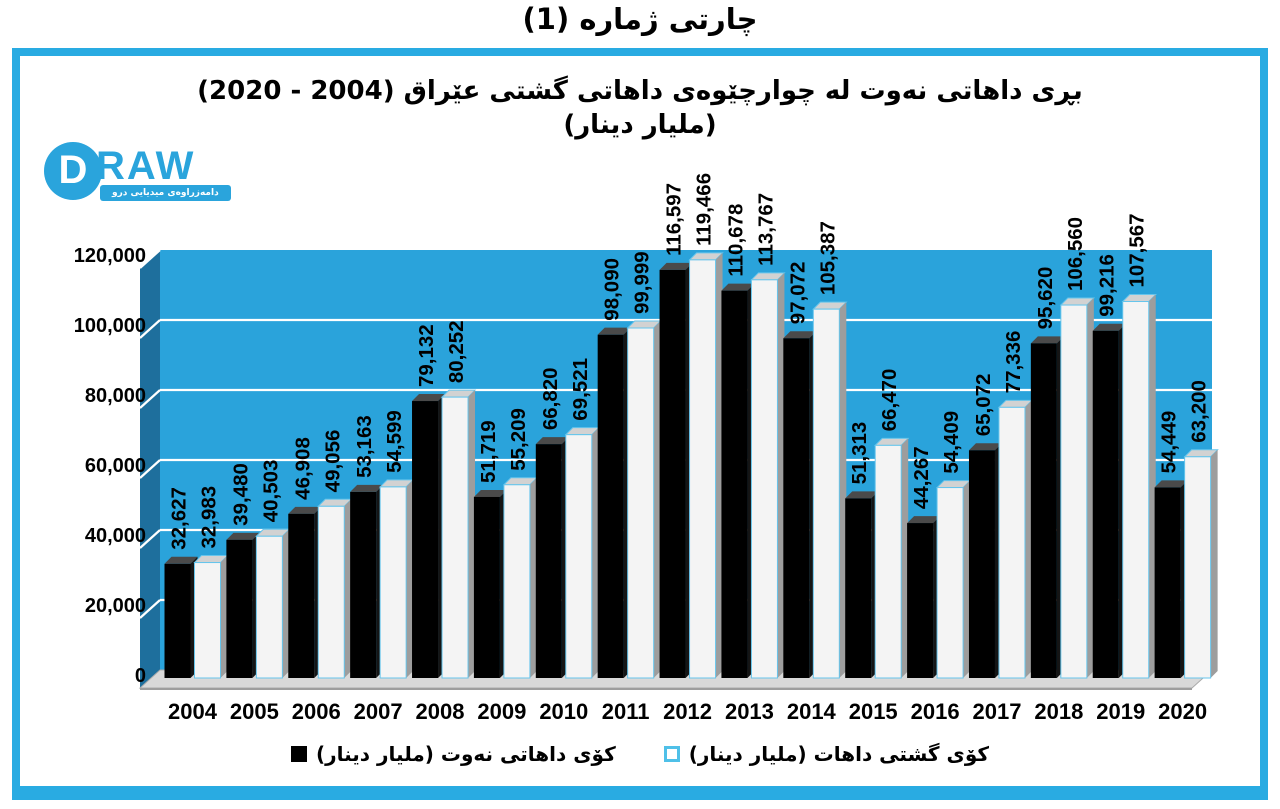 The image size is (1280, 809). I want to click on bar-value-label: 106,560, so click(1075, 254).